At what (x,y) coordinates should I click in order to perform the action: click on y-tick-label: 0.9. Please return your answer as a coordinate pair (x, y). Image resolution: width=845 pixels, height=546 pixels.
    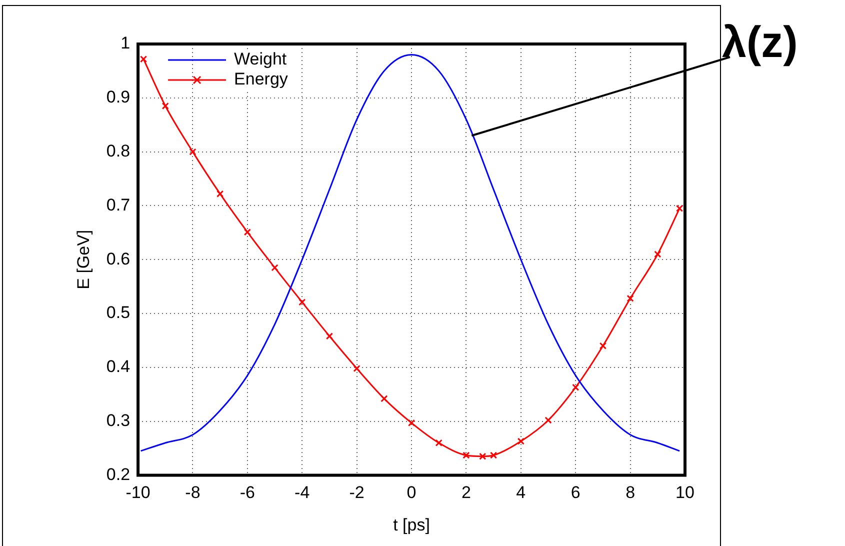
    Looking at the image, I should click on (118, 97).